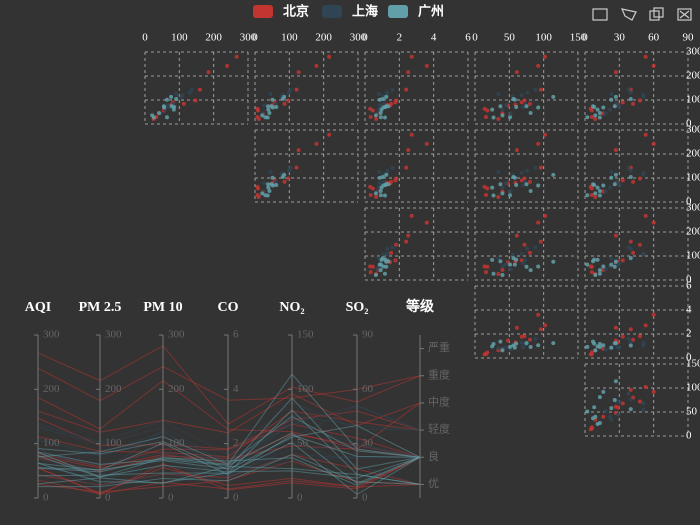 Image resolution: width=700 pixels, height=525 pixels. I want to click on tool-lasso, so click(628, 14).